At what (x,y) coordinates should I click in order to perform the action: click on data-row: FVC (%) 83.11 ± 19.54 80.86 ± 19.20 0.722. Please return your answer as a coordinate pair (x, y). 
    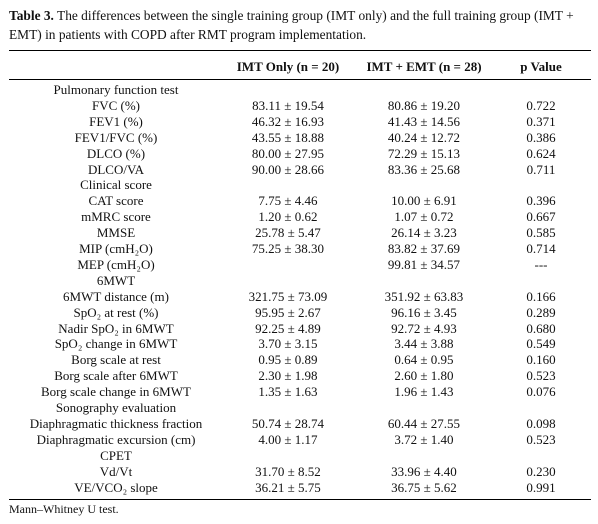
    Looking at the image, I should click on (300, 106).